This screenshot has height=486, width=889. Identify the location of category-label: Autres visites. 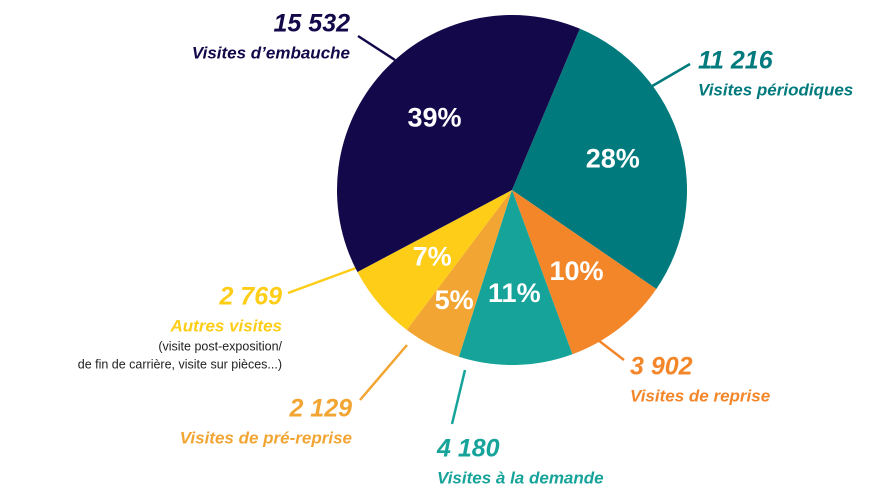
(226, 325).